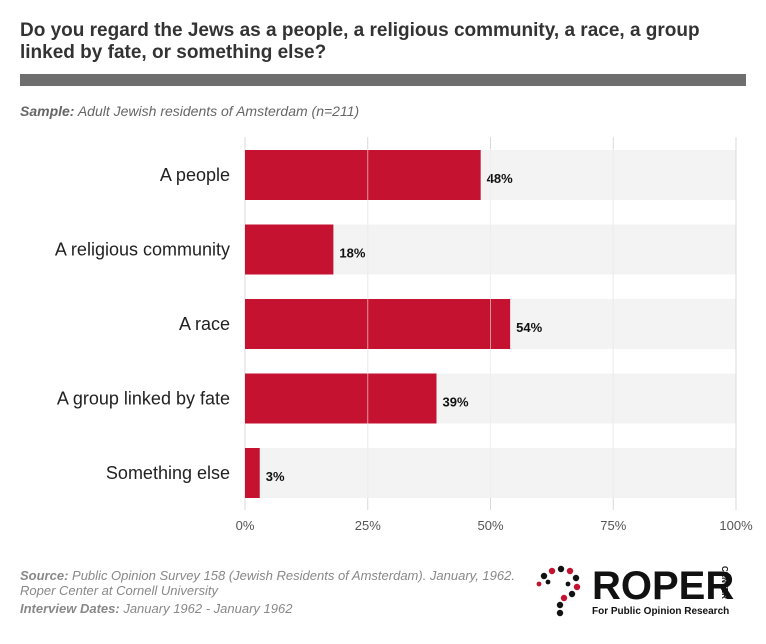 The width and height of the screenshot is (766, 644). Describe the element at coordinates (142, 250) in the screenshot. I see `category-label: A religious community` at that location.